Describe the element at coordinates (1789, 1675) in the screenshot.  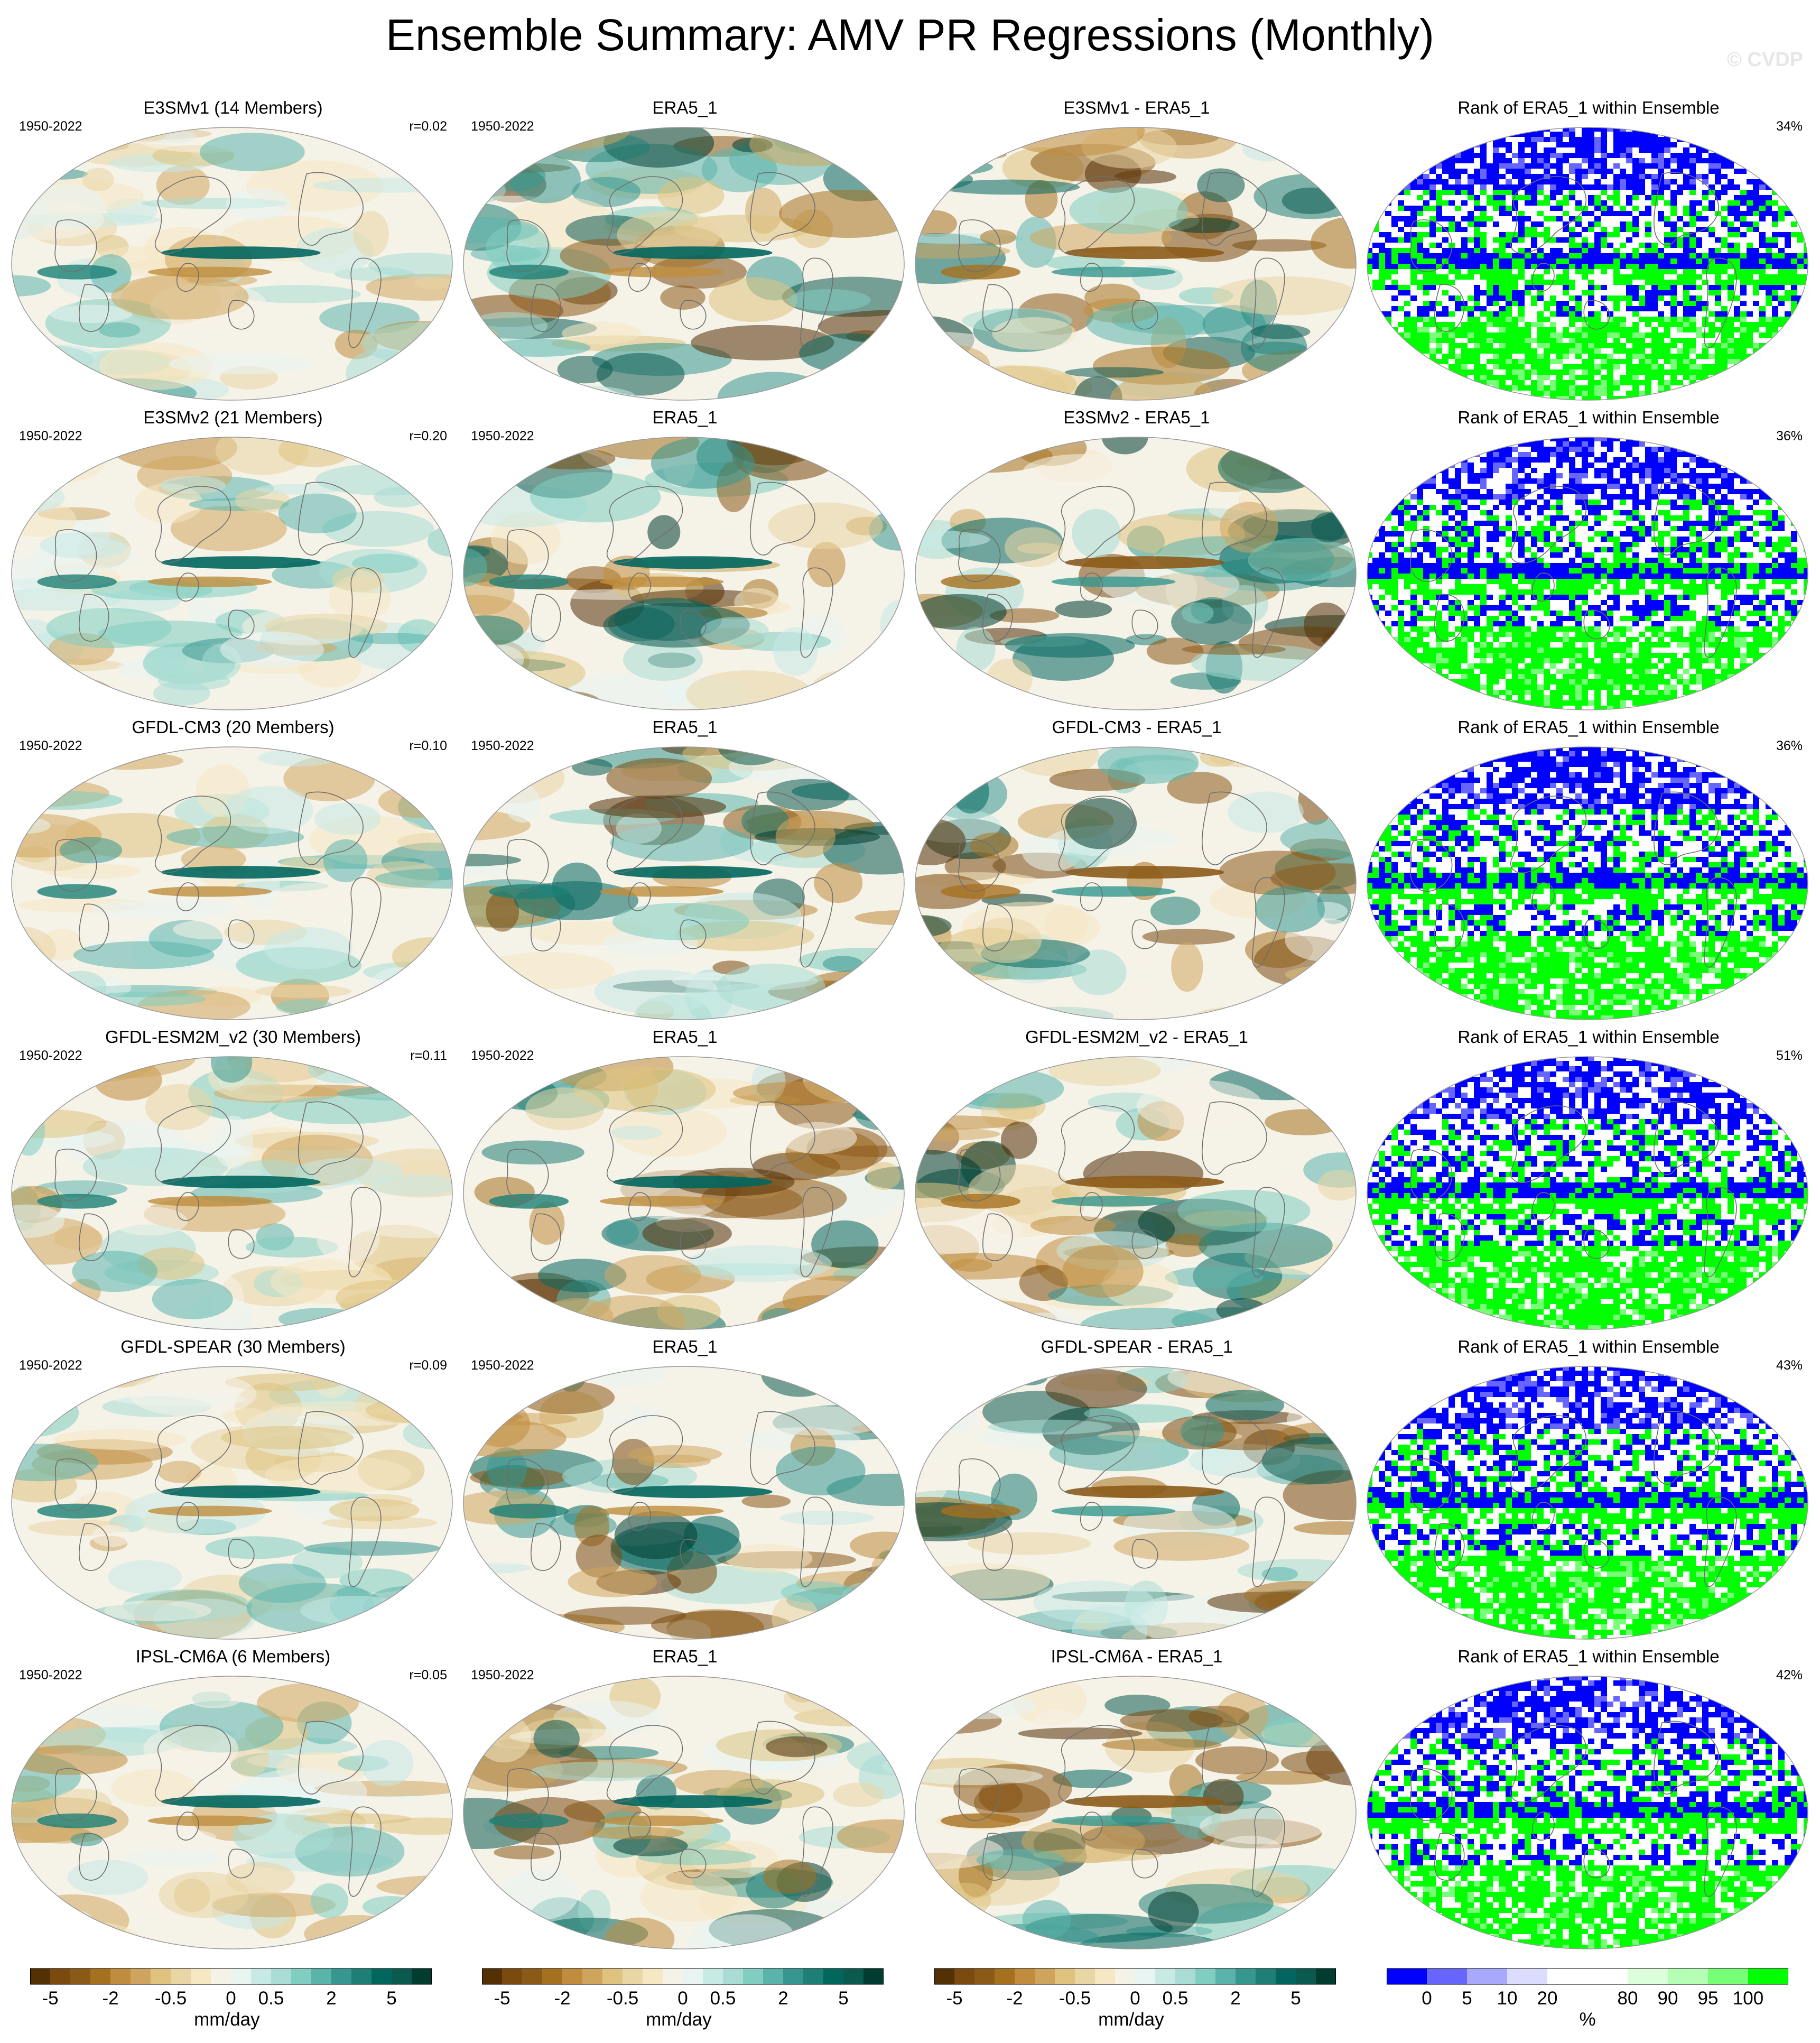
I see `rank-percentage: 42%` at that location.